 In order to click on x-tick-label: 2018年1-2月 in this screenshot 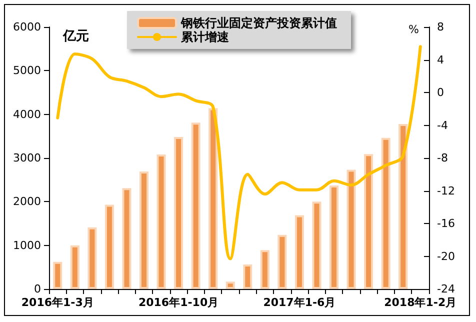, I will do `click(420, 302)`.